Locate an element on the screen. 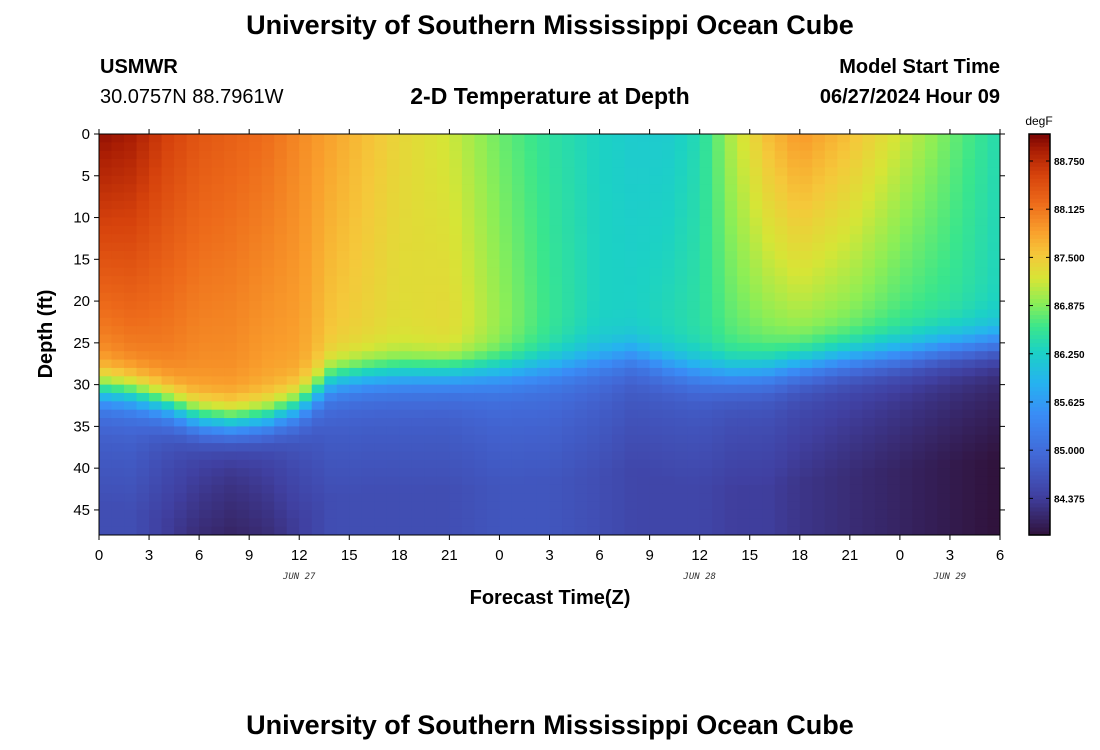  model-start-label: Model Start Time is located at coordinates (919, 67).